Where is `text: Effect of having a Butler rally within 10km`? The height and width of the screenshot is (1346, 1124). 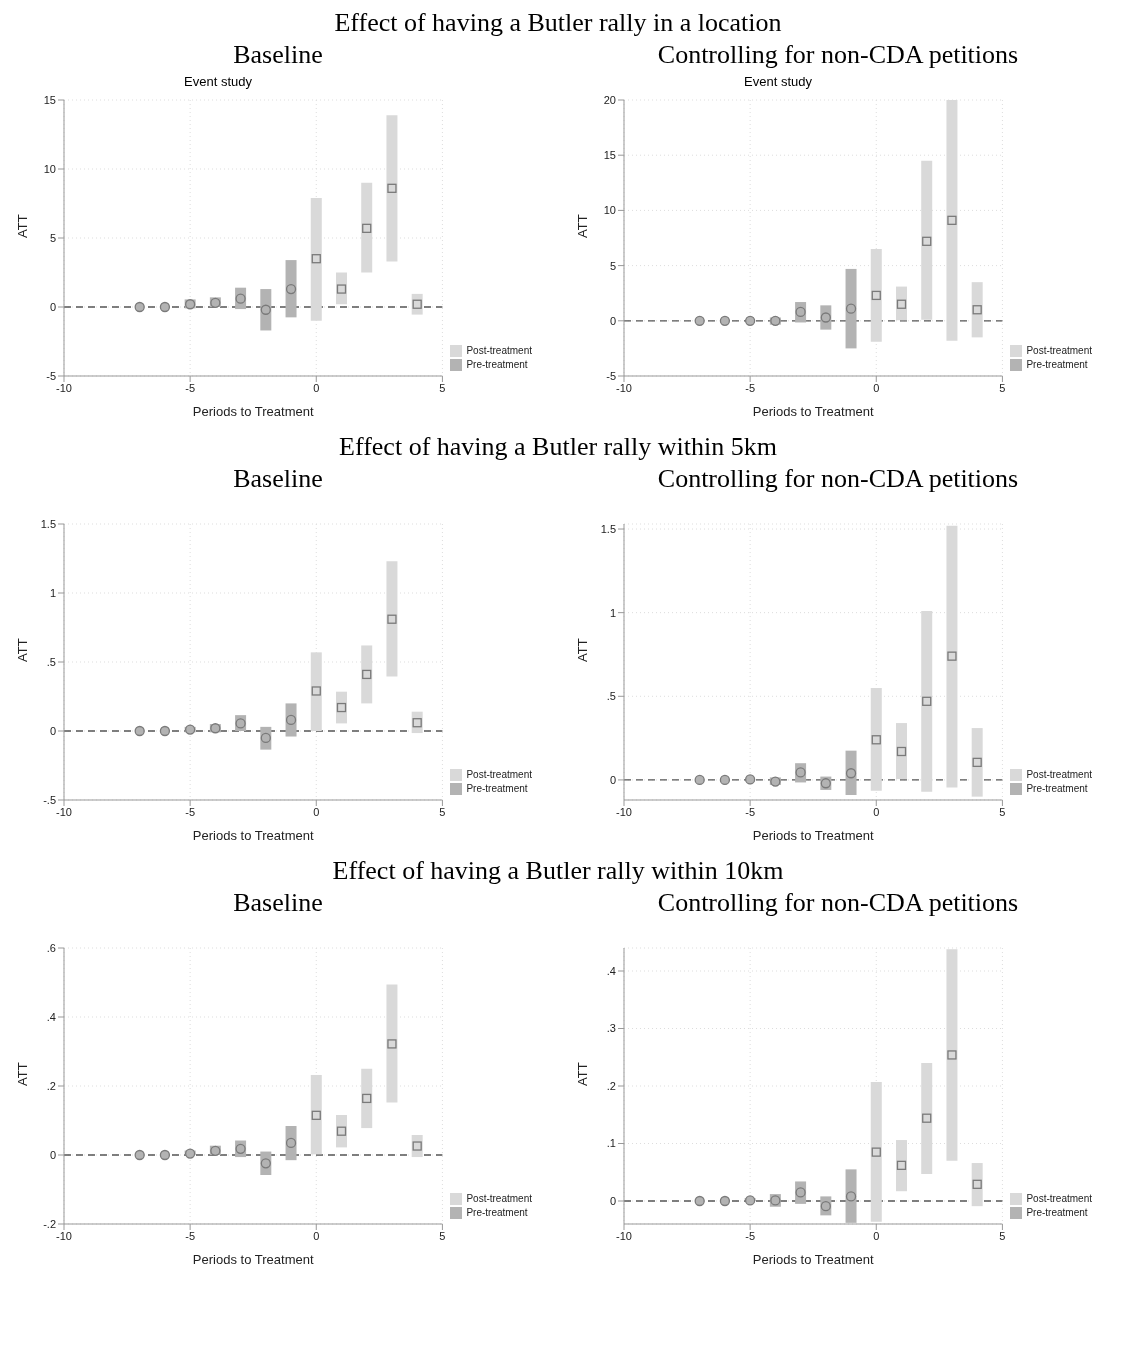
text: Effect of having a Butler rally within 10km is located at coordinates (558, 871).